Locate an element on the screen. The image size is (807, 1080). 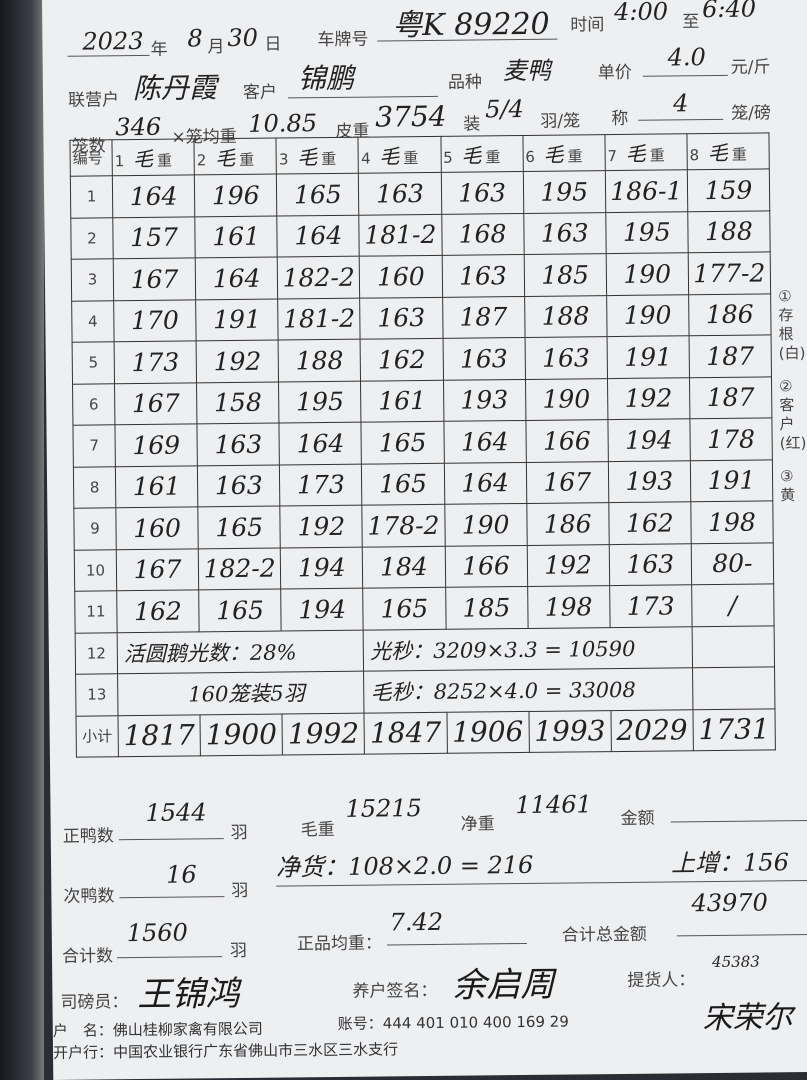
column-number: 7 is located at coordinates (612, 156).